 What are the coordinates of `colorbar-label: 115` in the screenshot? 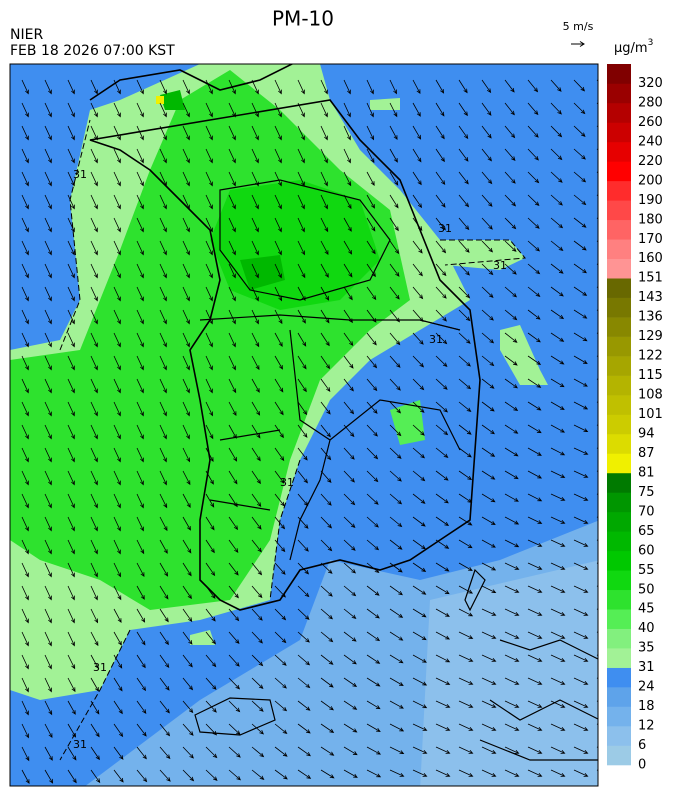 It's located at (650, 375).